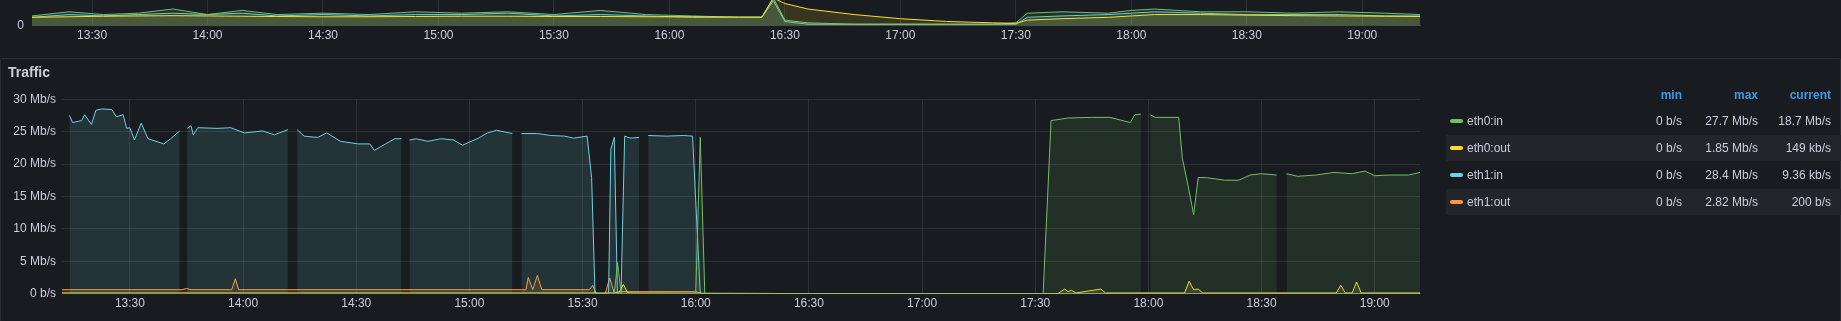 This screenshot has width=1841, height=321. I want to click on y-tick-label: 10 Mb/s, so click(34, 228).